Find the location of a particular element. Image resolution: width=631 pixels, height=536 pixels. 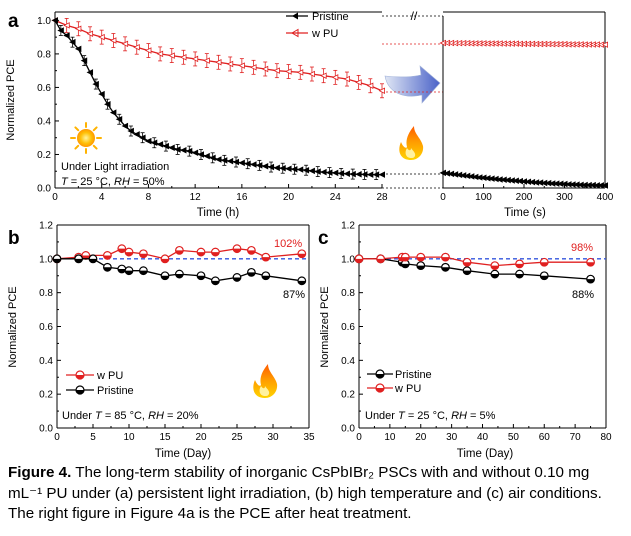

panel-c-xtick-label: 10 is located at coordinates (390, 437).